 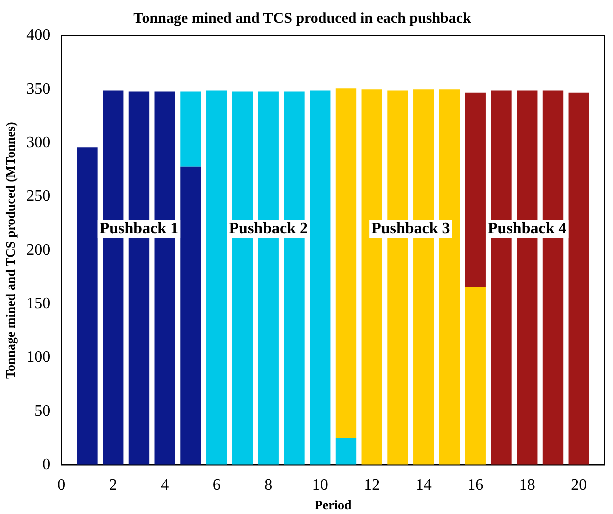 What do you see at coordinates (333, 505) in the screenshot?
I see `x-axis-title: Period` at bounding box center [333, 505].